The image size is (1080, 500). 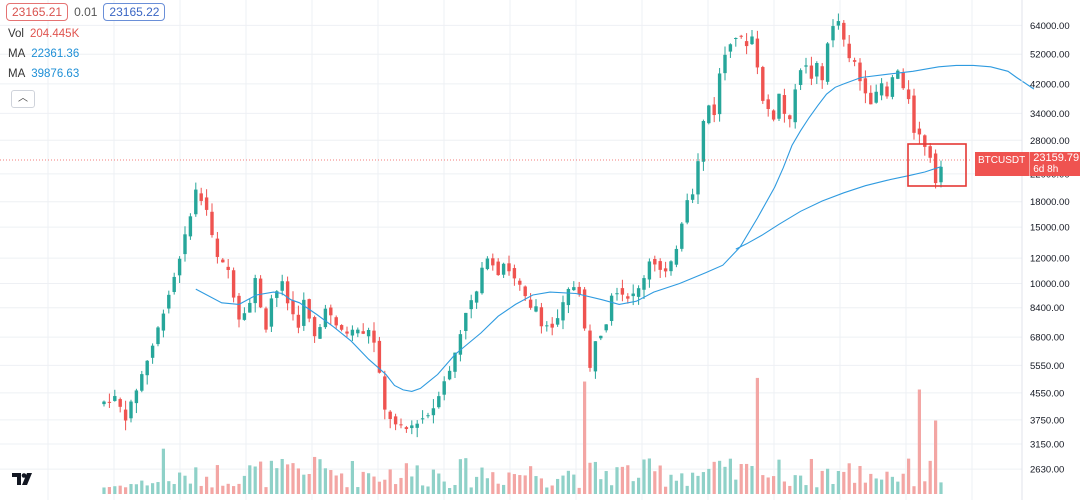 What do you see at coordinates (1050, 284) in the screenshot?
I see `y-tick-label: 10000.00` at bounding box center [1050, 284].